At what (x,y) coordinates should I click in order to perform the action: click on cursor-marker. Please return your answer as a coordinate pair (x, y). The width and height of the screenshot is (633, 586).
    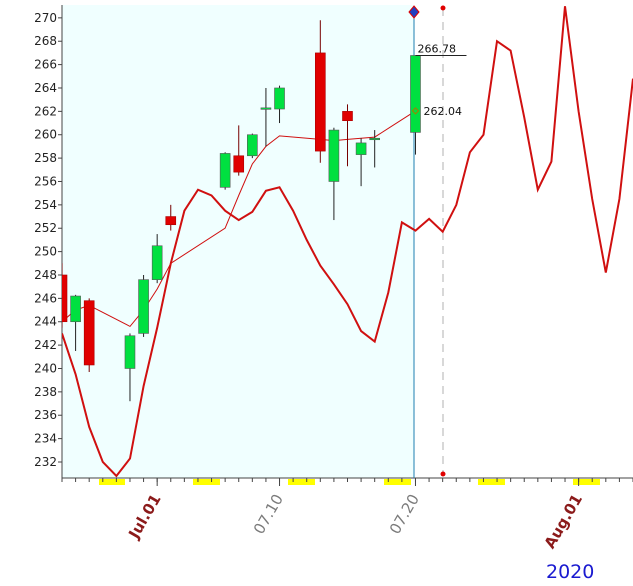
    Looking at the image, I should click on (414, 12).